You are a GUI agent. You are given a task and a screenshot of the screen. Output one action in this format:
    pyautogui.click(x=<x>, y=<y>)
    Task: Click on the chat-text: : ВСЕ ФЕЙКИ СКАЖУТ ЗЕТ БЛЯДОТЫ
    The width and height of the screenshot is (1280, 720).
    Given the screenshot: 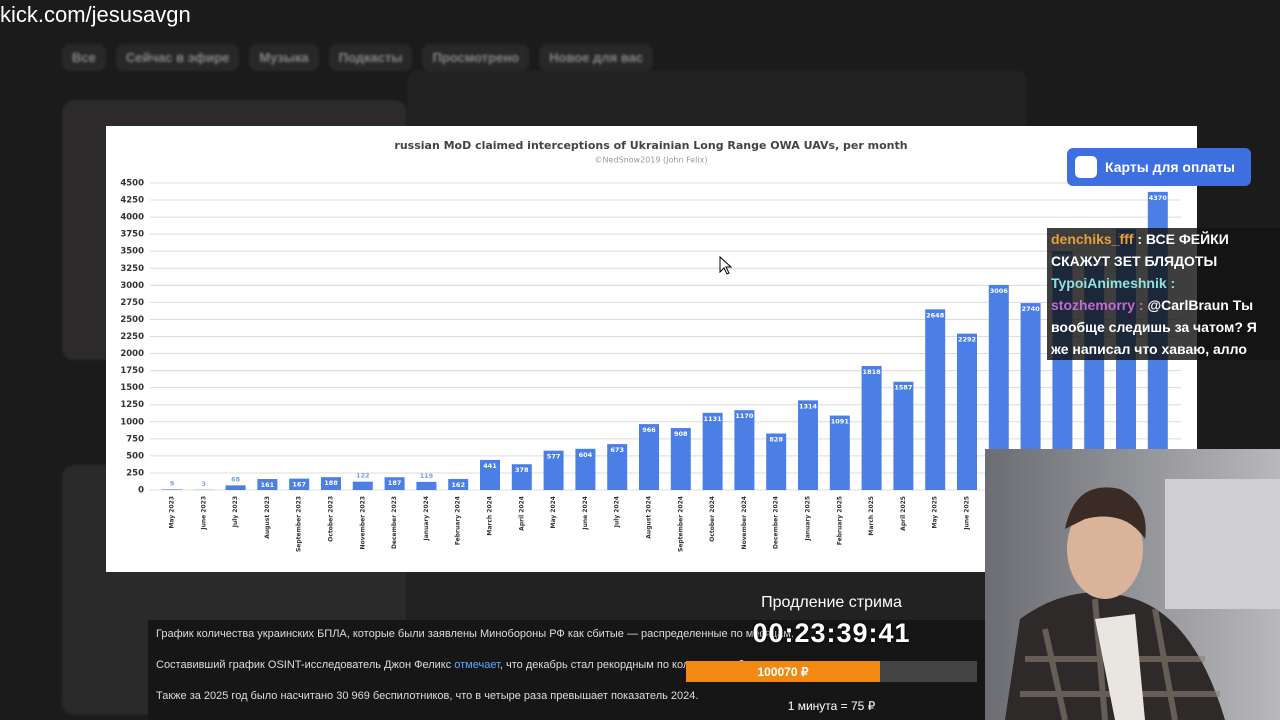 What is the action you would take?
    pyautogui.click(x=1140, y=250)
    